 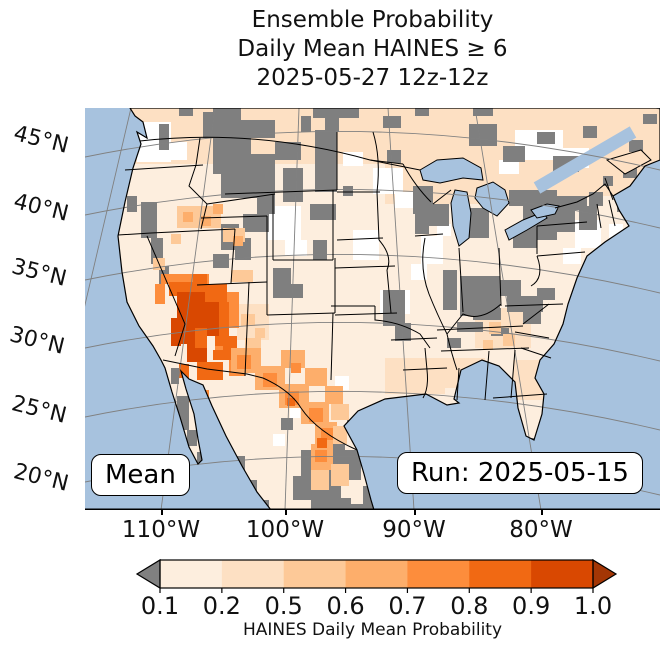 What do you see at coordinates (41, 140) in the screenshot?
I see `lat-tick-label: 45°N` at bounding box center [41, 140].